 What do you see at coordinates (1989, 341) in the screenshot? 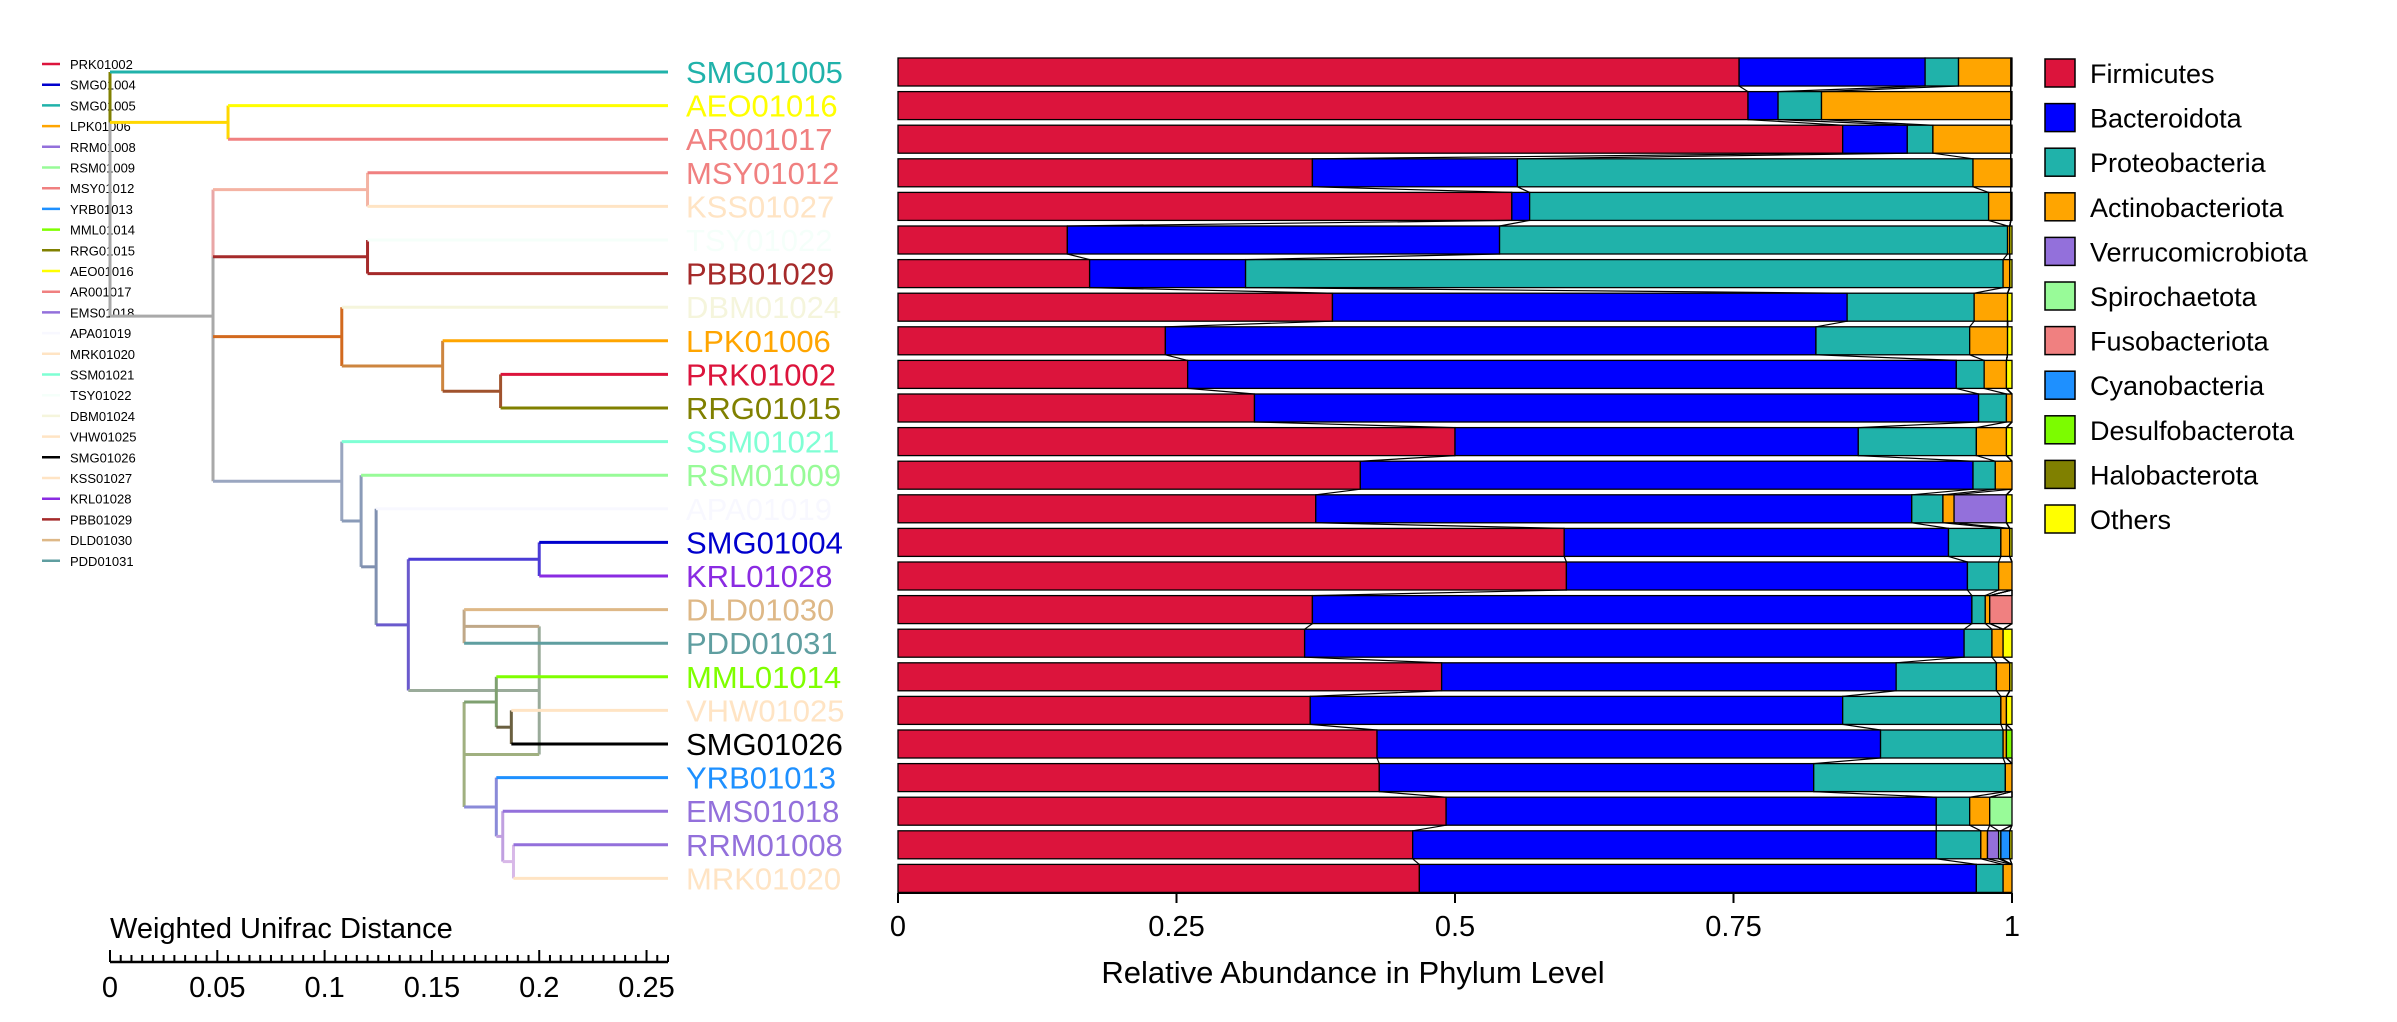
I see `bar-segment-lpk01006-actinobacteriota` at bounding box center [1989, 341].